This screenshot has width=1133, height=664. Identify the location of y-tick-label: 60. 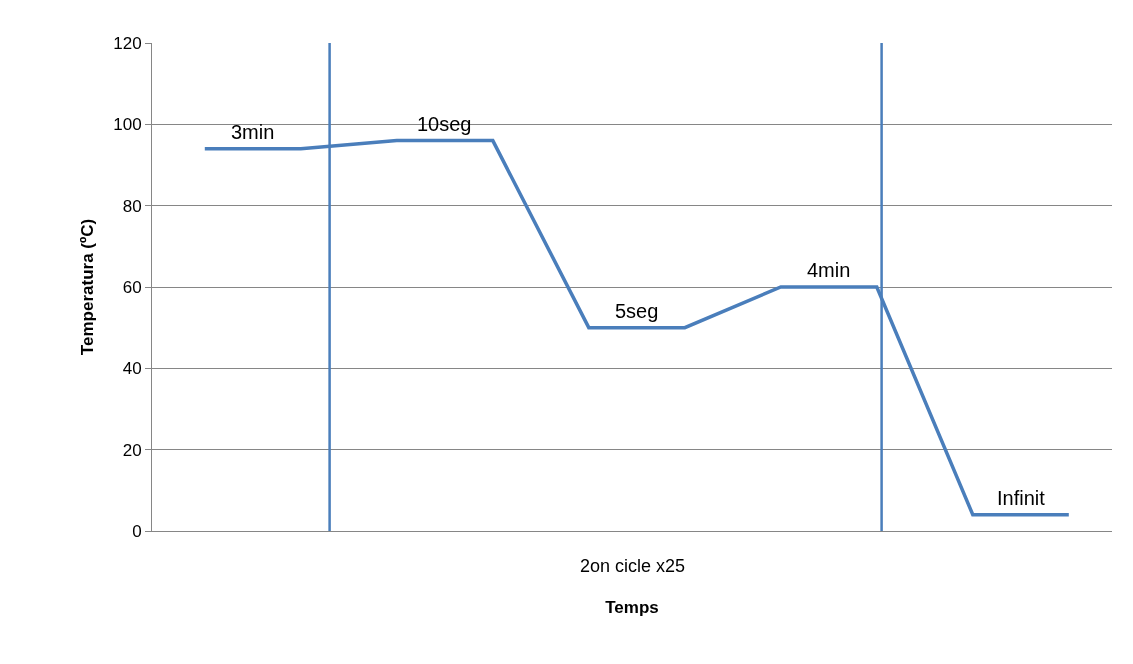
(132, 287).